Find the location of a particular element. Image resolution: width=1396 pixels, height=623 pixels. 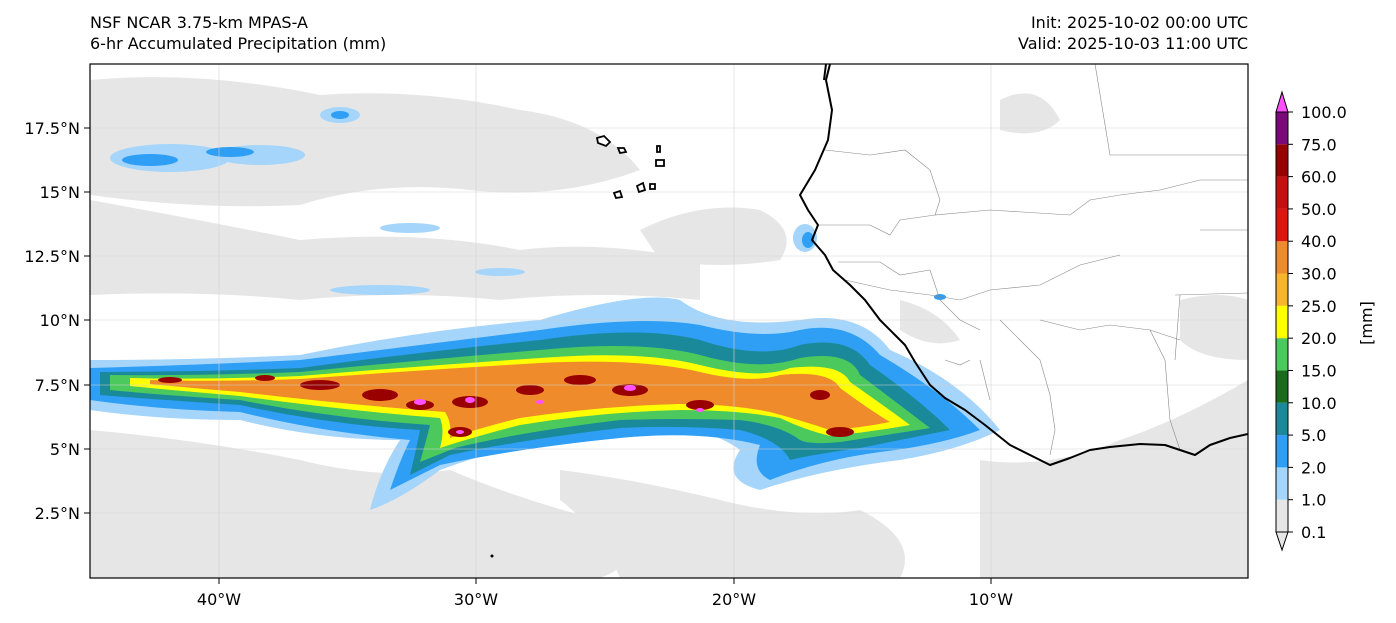

colorbar-level-label: 0.1 is located at coordinates (1313, 532).